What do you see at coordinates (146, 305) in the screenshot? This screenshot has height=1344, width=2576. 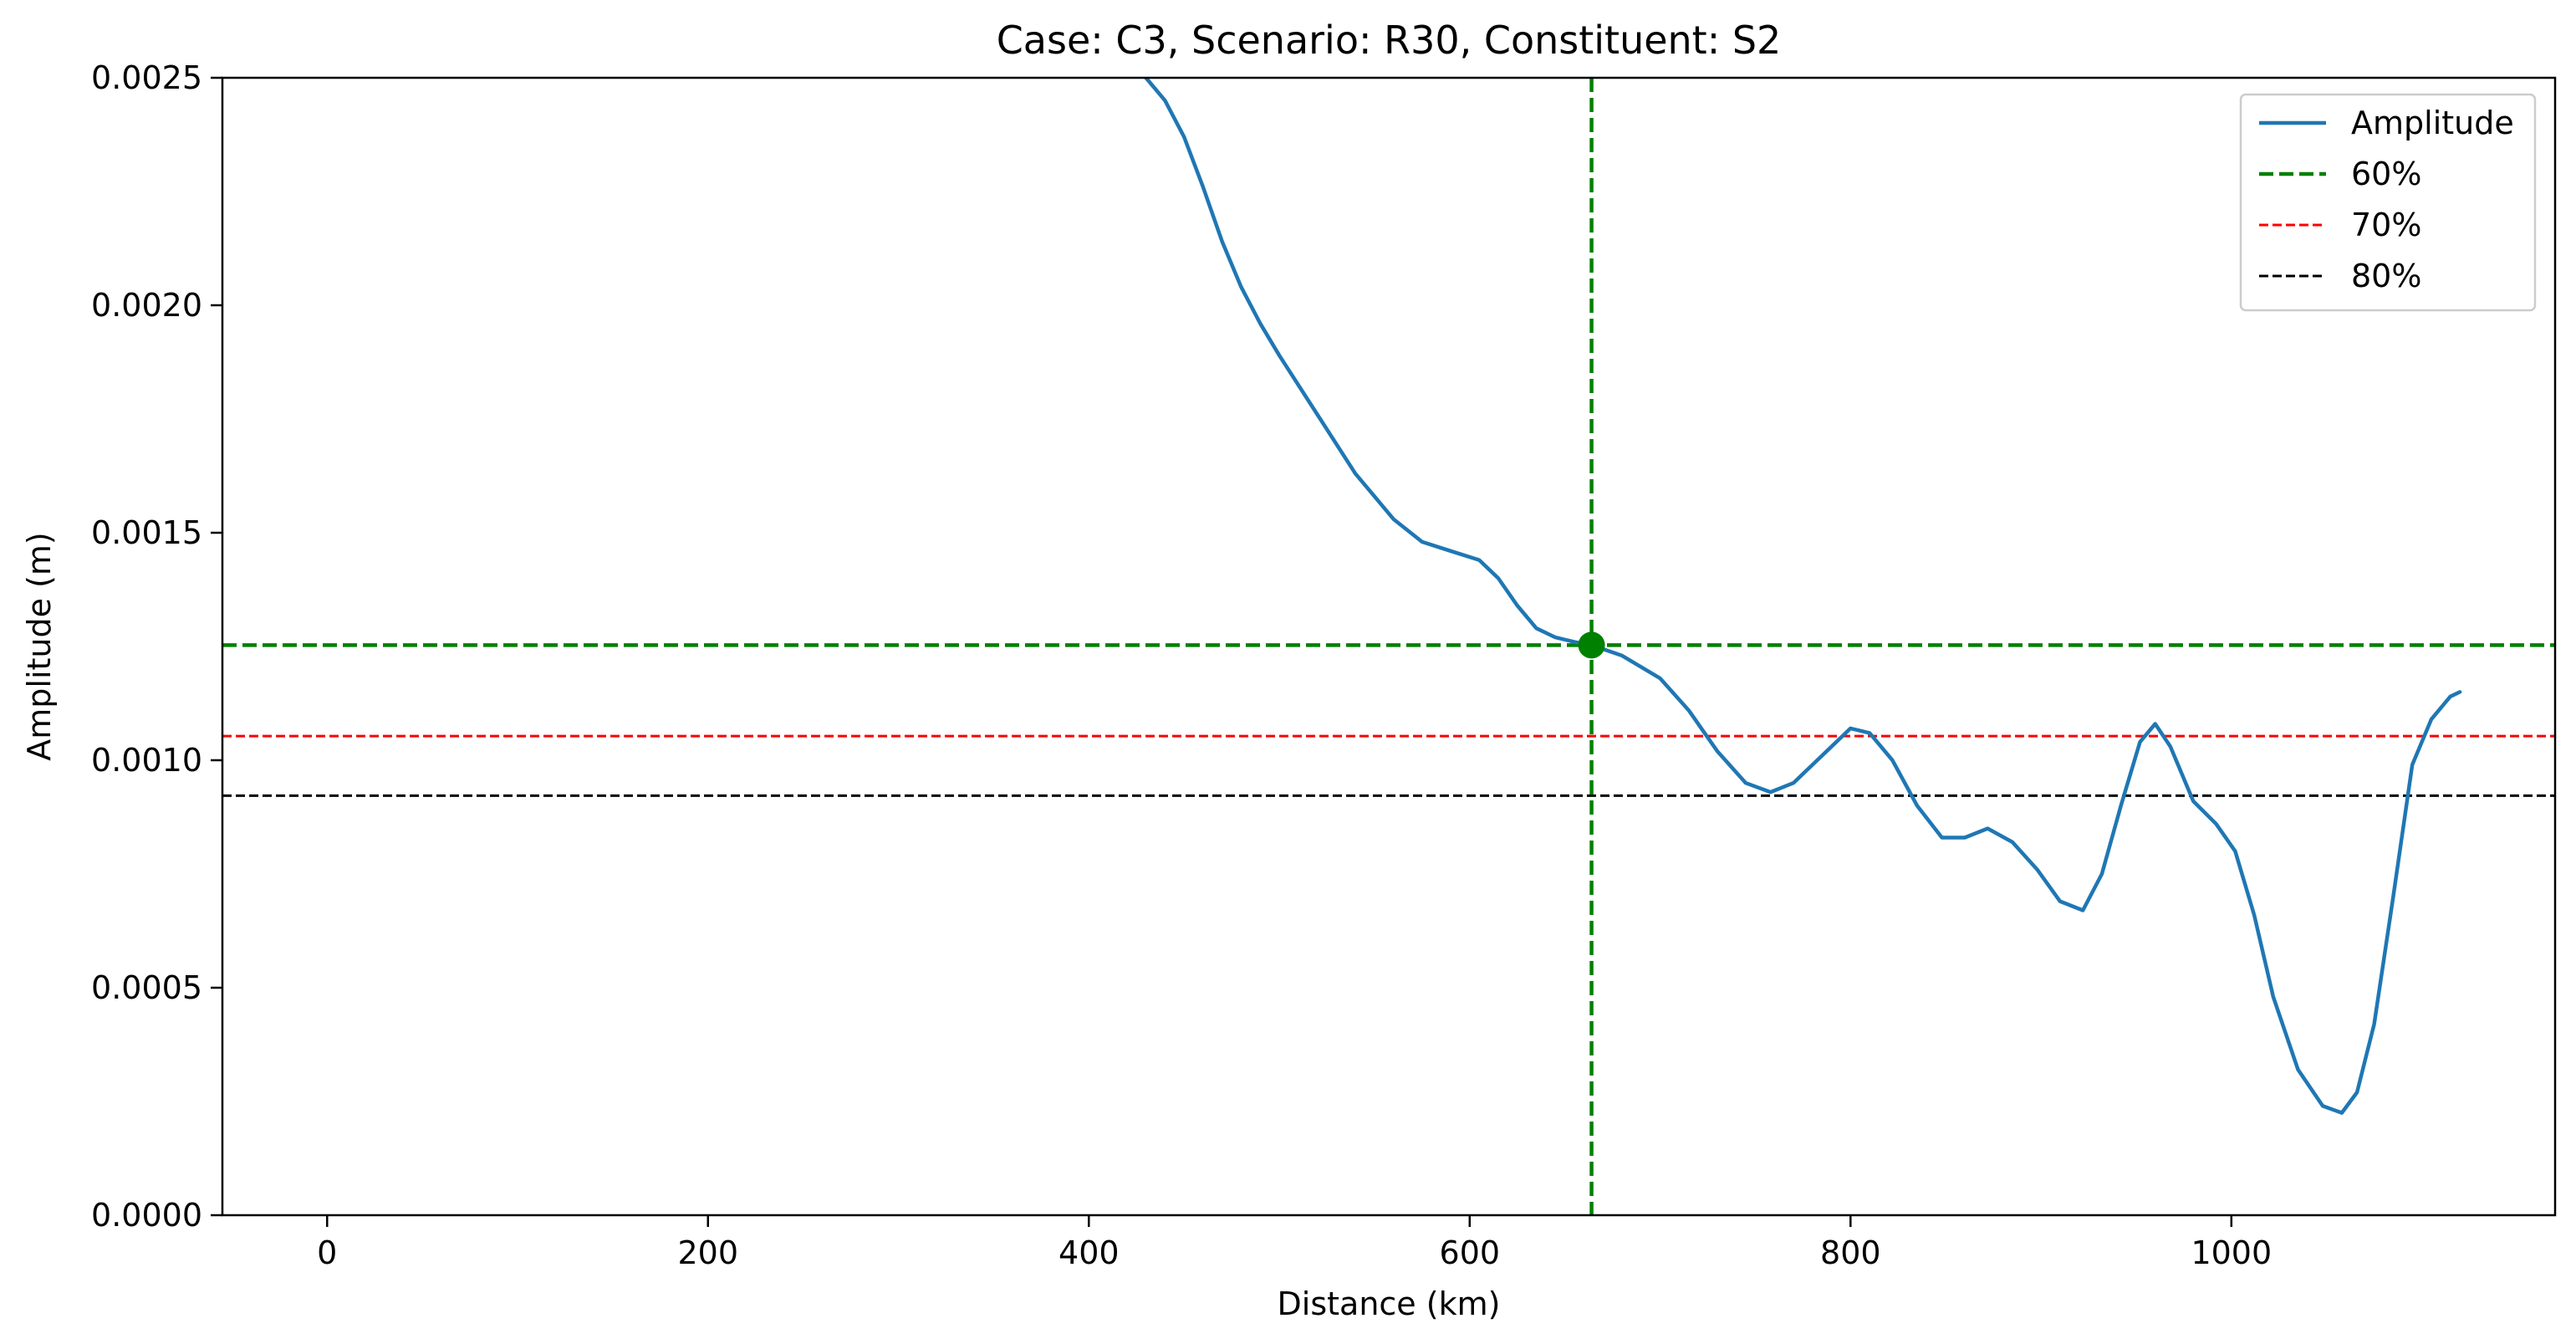 I see `y-tick-label: 0.0020` at bounding box center [146, 305].